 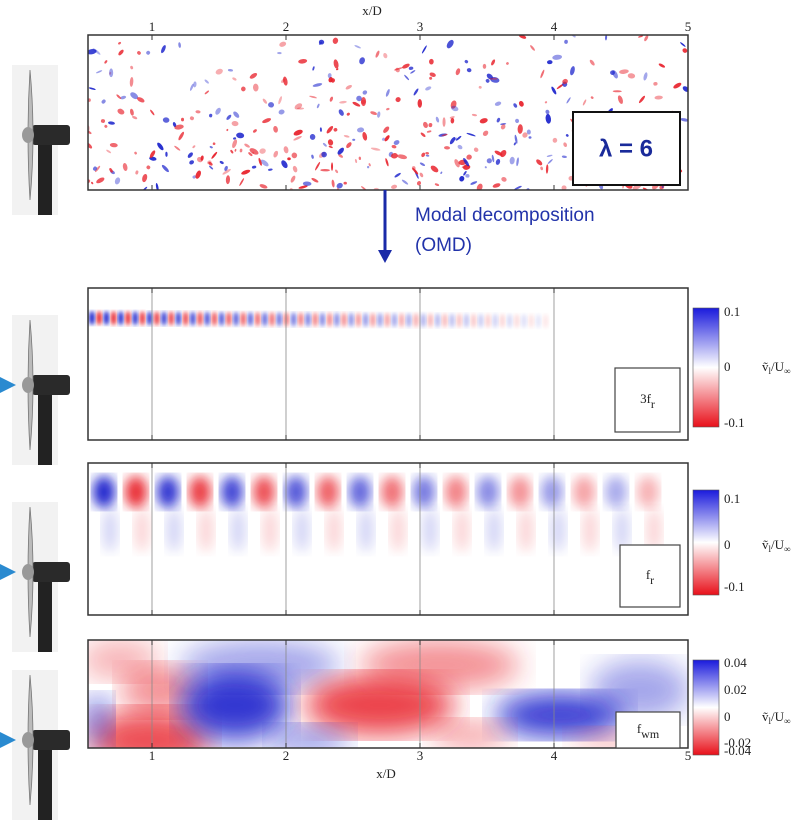 I want to click on lambda-label: λ = 6, so click(x=626, y=148).